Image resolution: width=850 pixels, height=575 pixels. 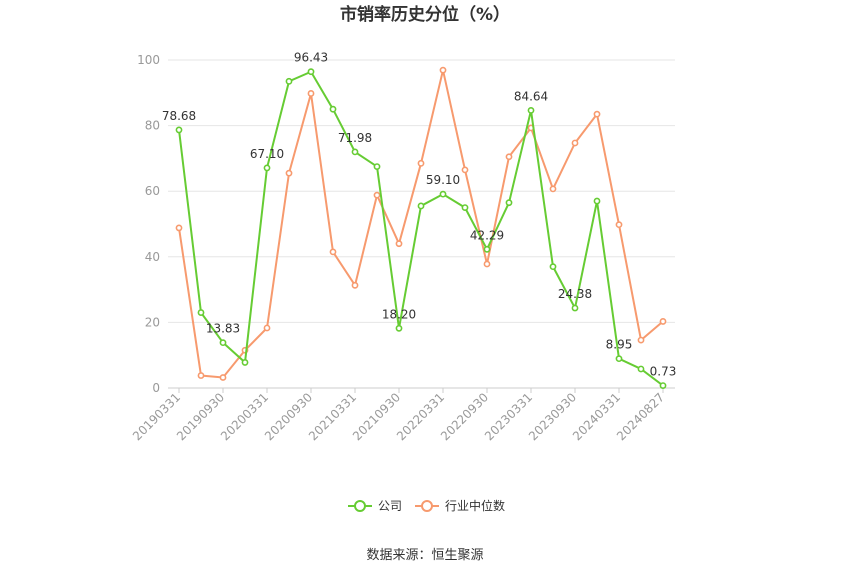 I want to click on data-label: 96.43, so click(x=311, y=58).